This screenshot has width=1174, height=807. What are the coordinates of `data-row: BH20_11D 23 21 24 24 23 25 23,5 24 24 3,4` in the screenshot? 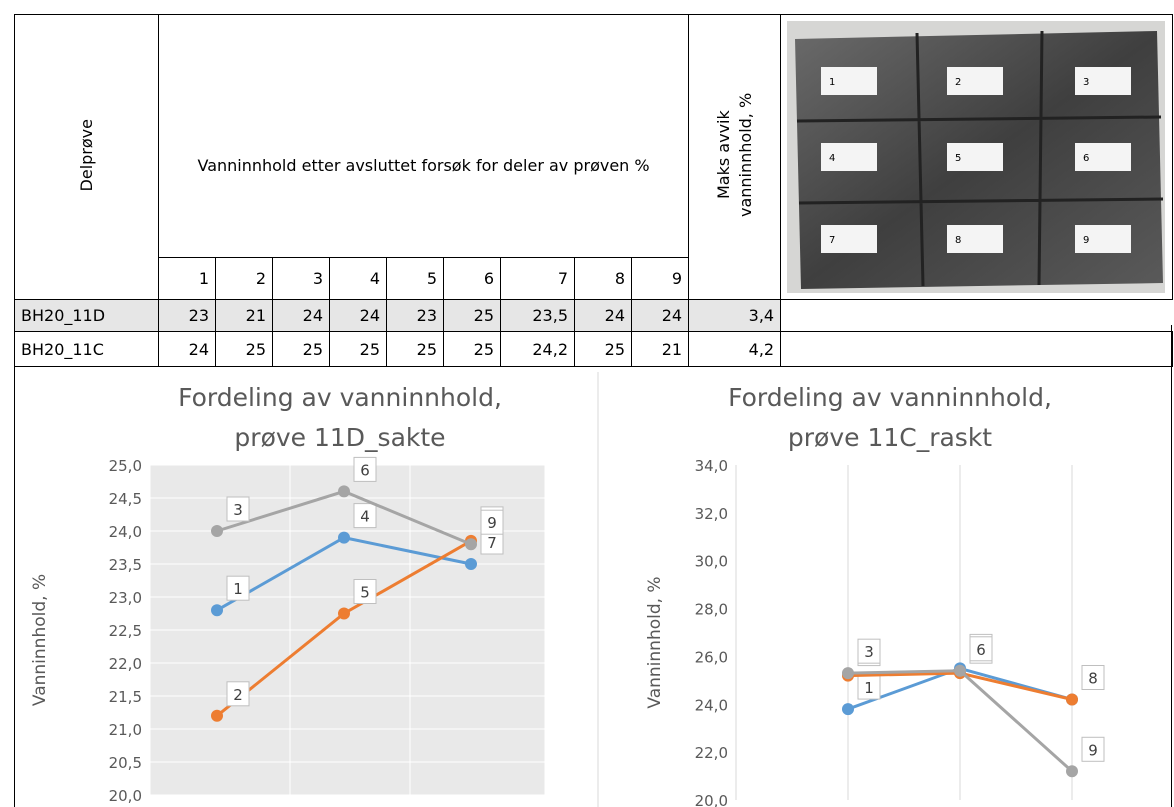 It's located at (593, 315).